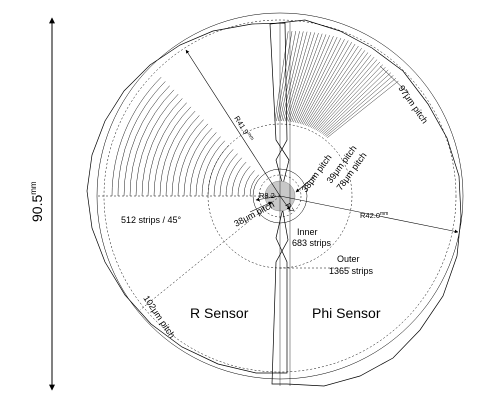 This screenshot has height=412, width=484. I want to click on inner-strips-label: 683 strips, so click(312, 243).